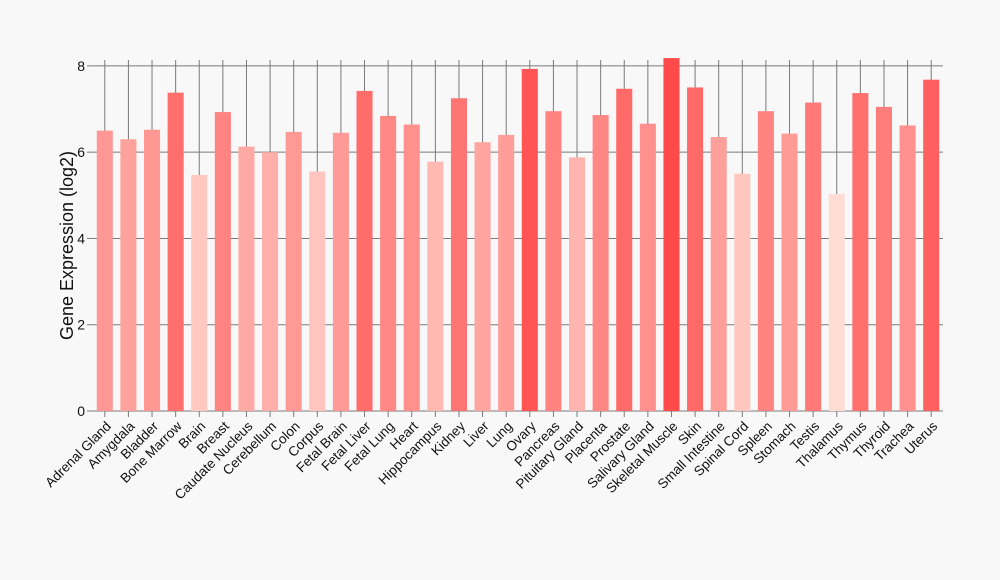  What do you see at coordinates (81, 152) in the screenshot?
I see `y-tick-label: 6` at bounding box center [81, 152].